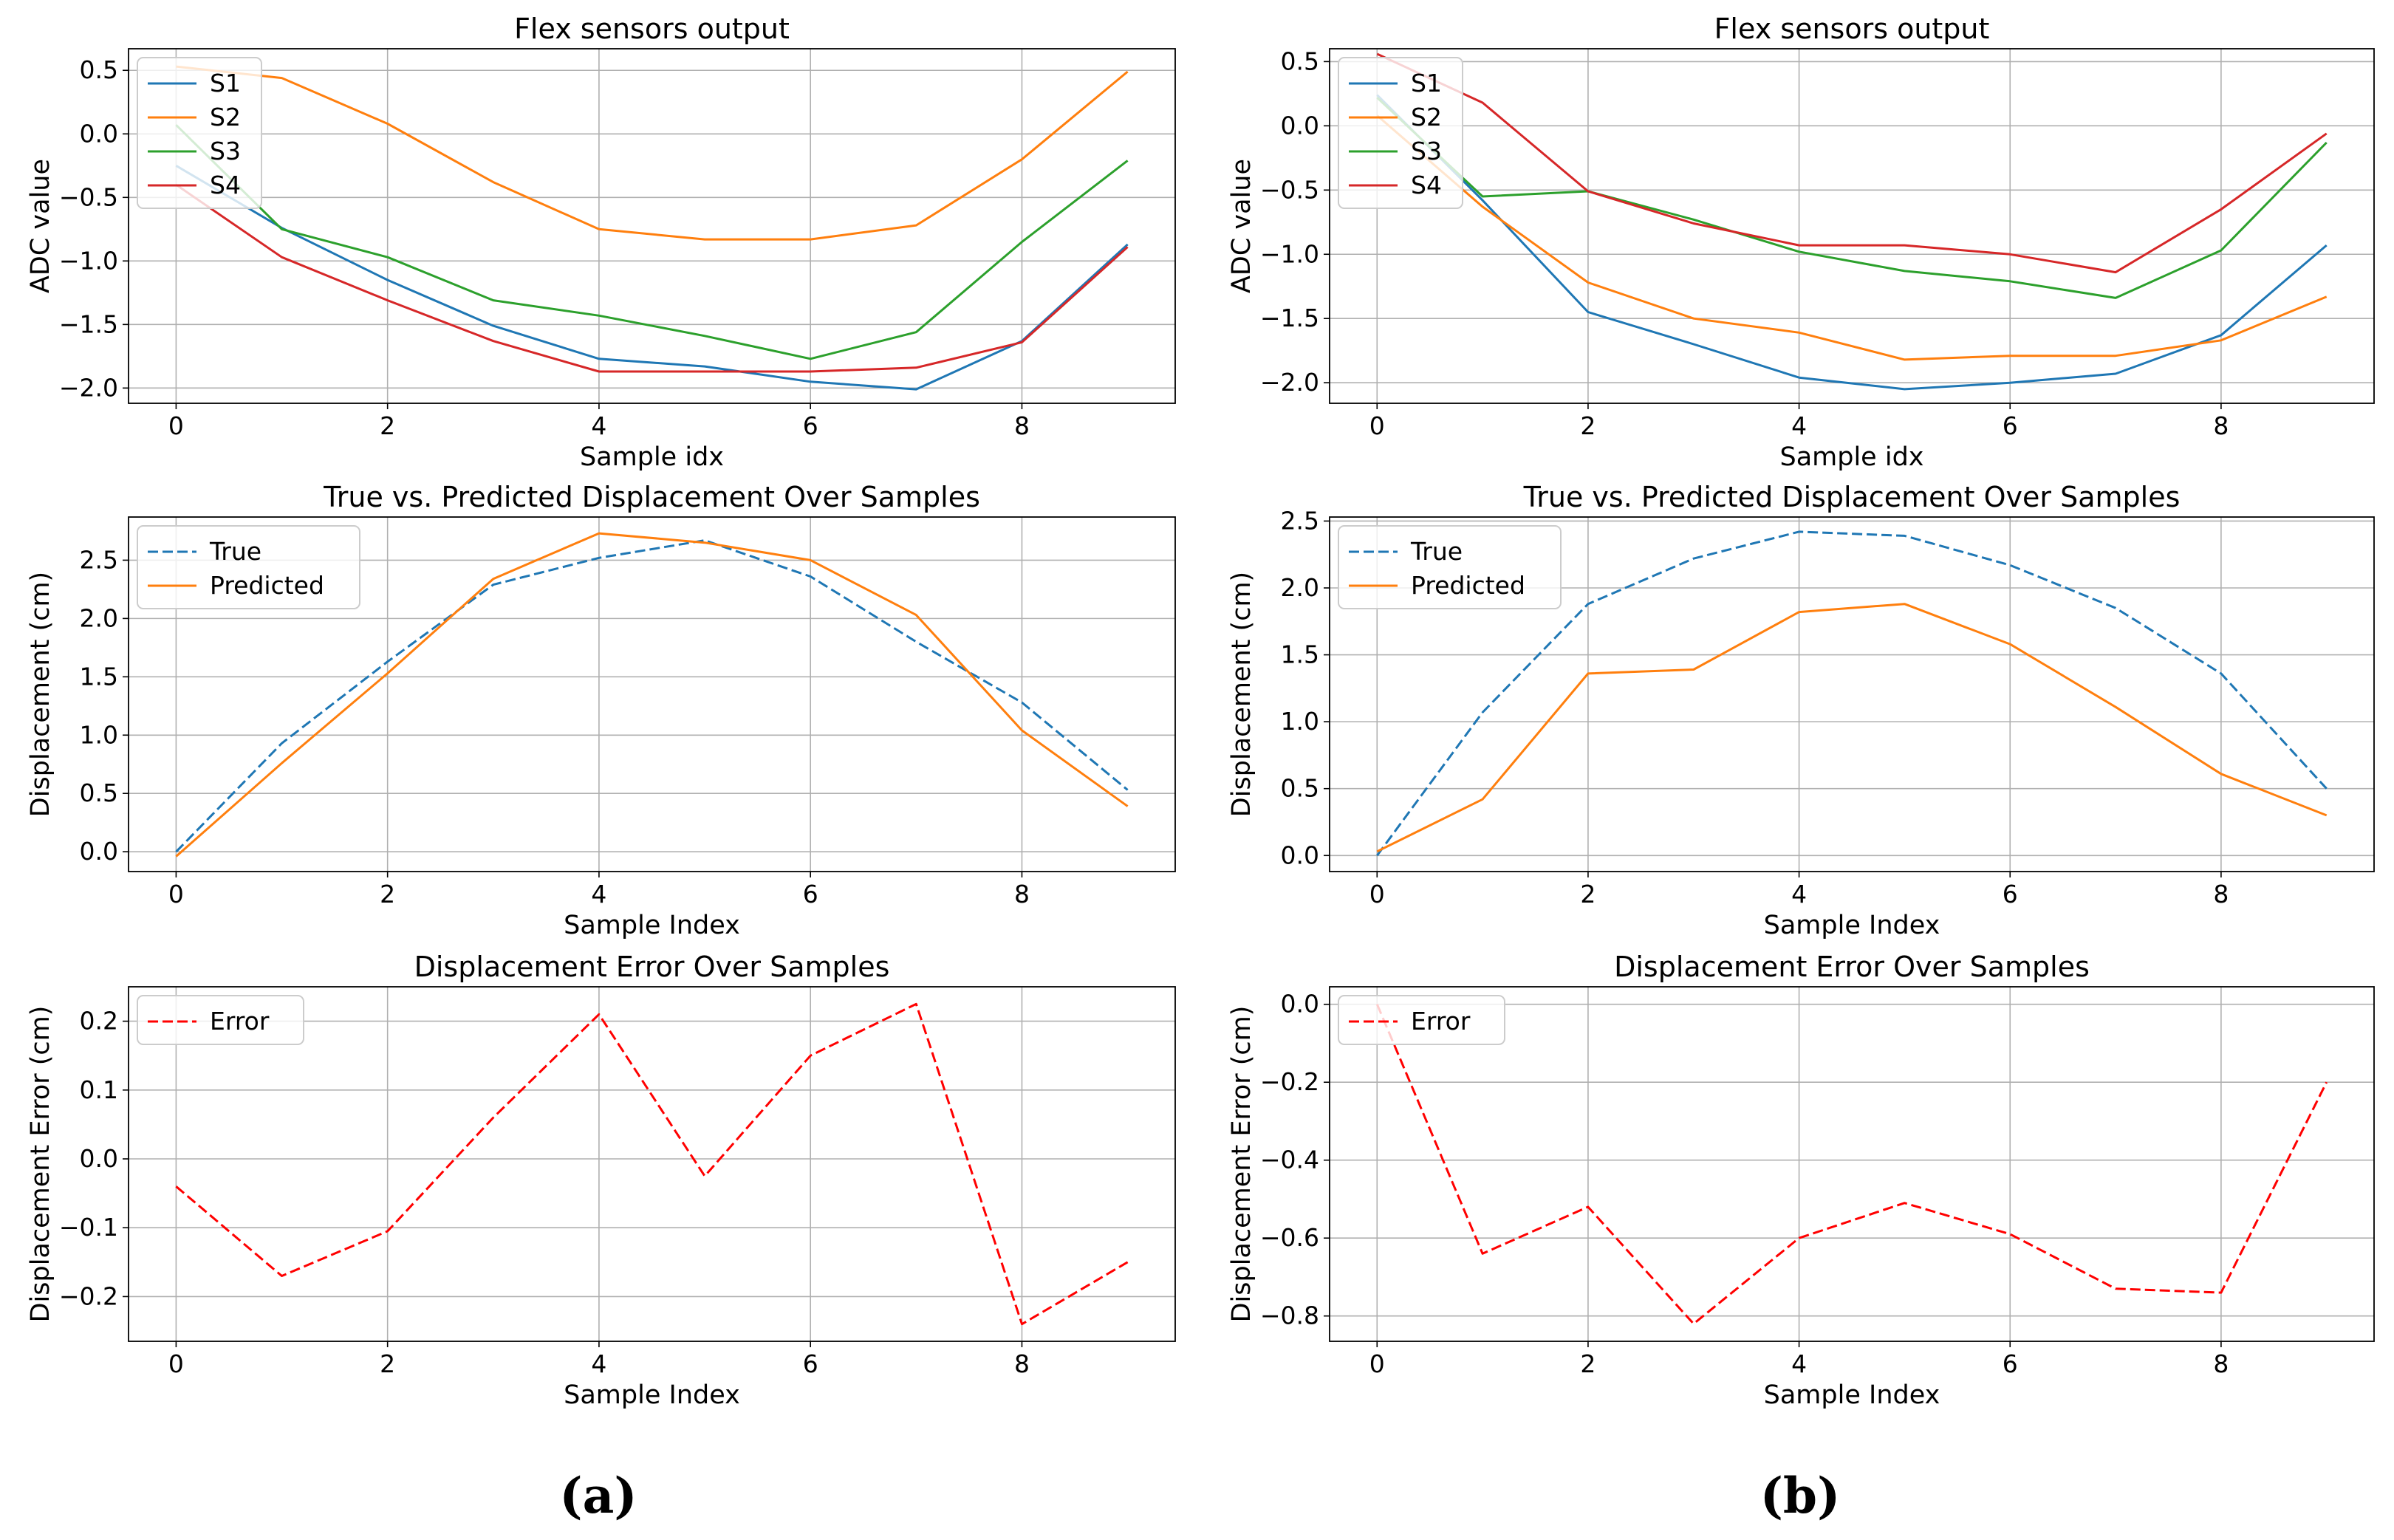 This screenshot has height=1540, width=2394. Describe the element at coordinates (99, 1089) in the screenshot. I see `y-tick-label: 0.1` at that location.